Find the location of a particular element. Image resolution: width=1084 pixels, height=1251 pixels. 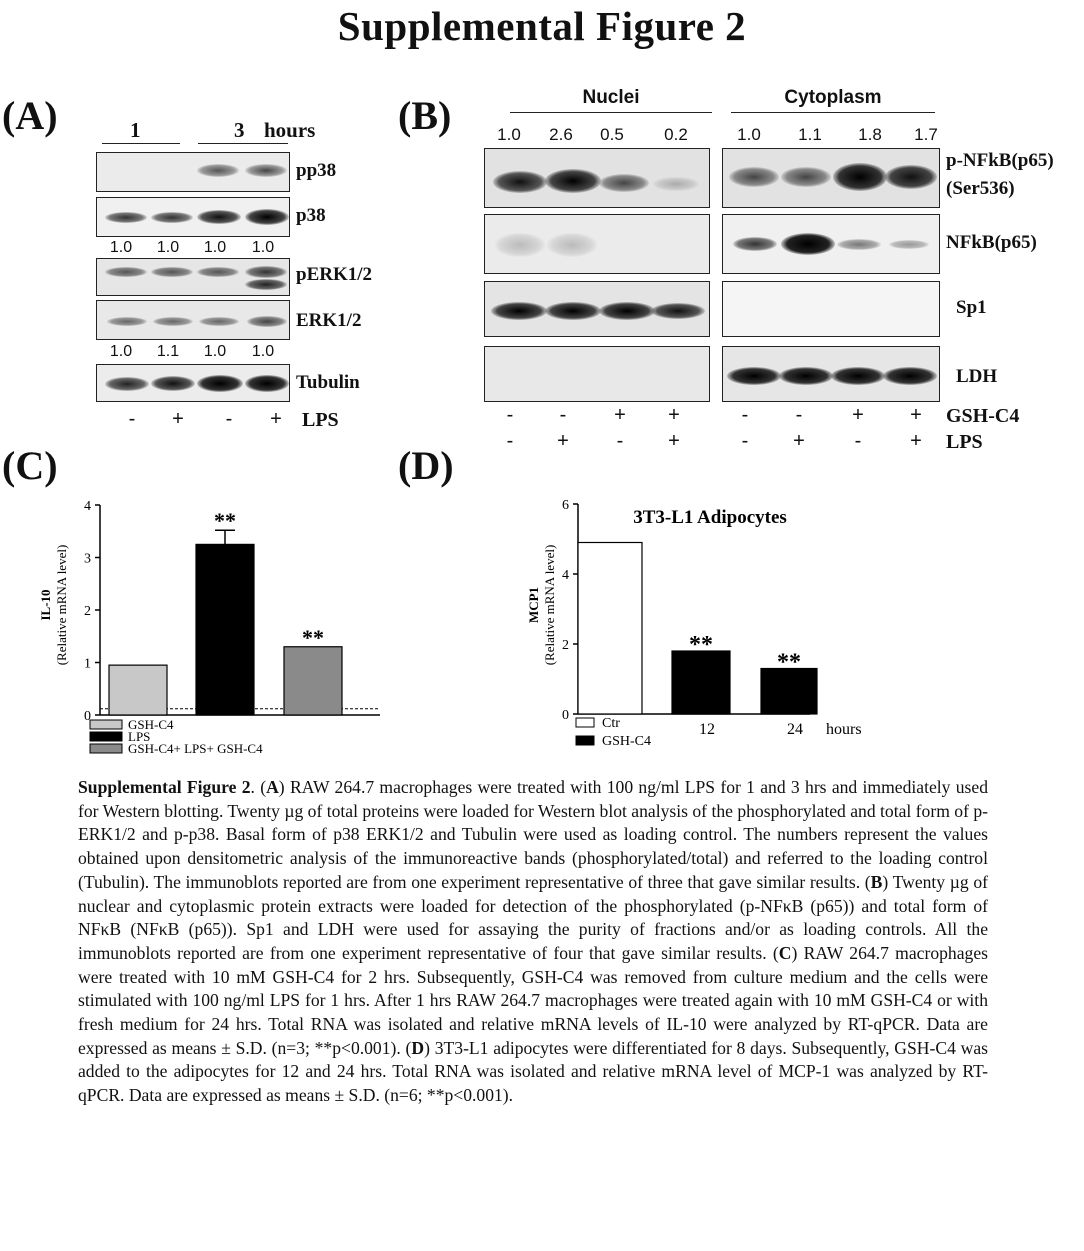

c-legend-3: GSH-C4+ LPS+ GSH-C4 is located at coordinates (195, 748).